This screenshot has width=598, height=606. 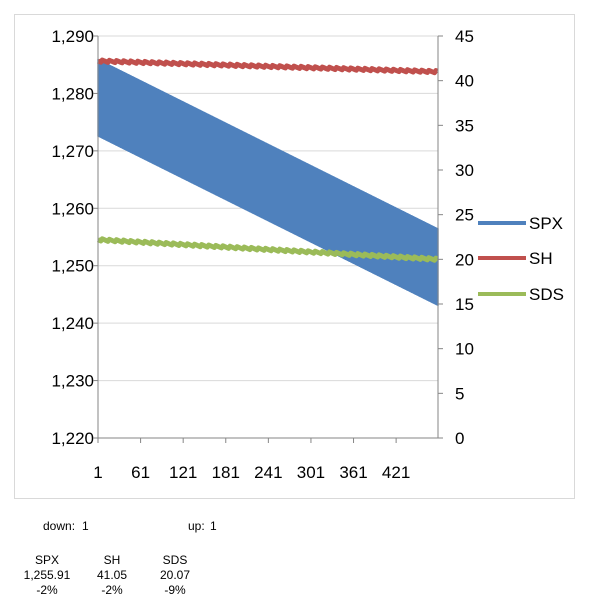 I want to click on stat-price: 41.05, so click(x=112, y=575).